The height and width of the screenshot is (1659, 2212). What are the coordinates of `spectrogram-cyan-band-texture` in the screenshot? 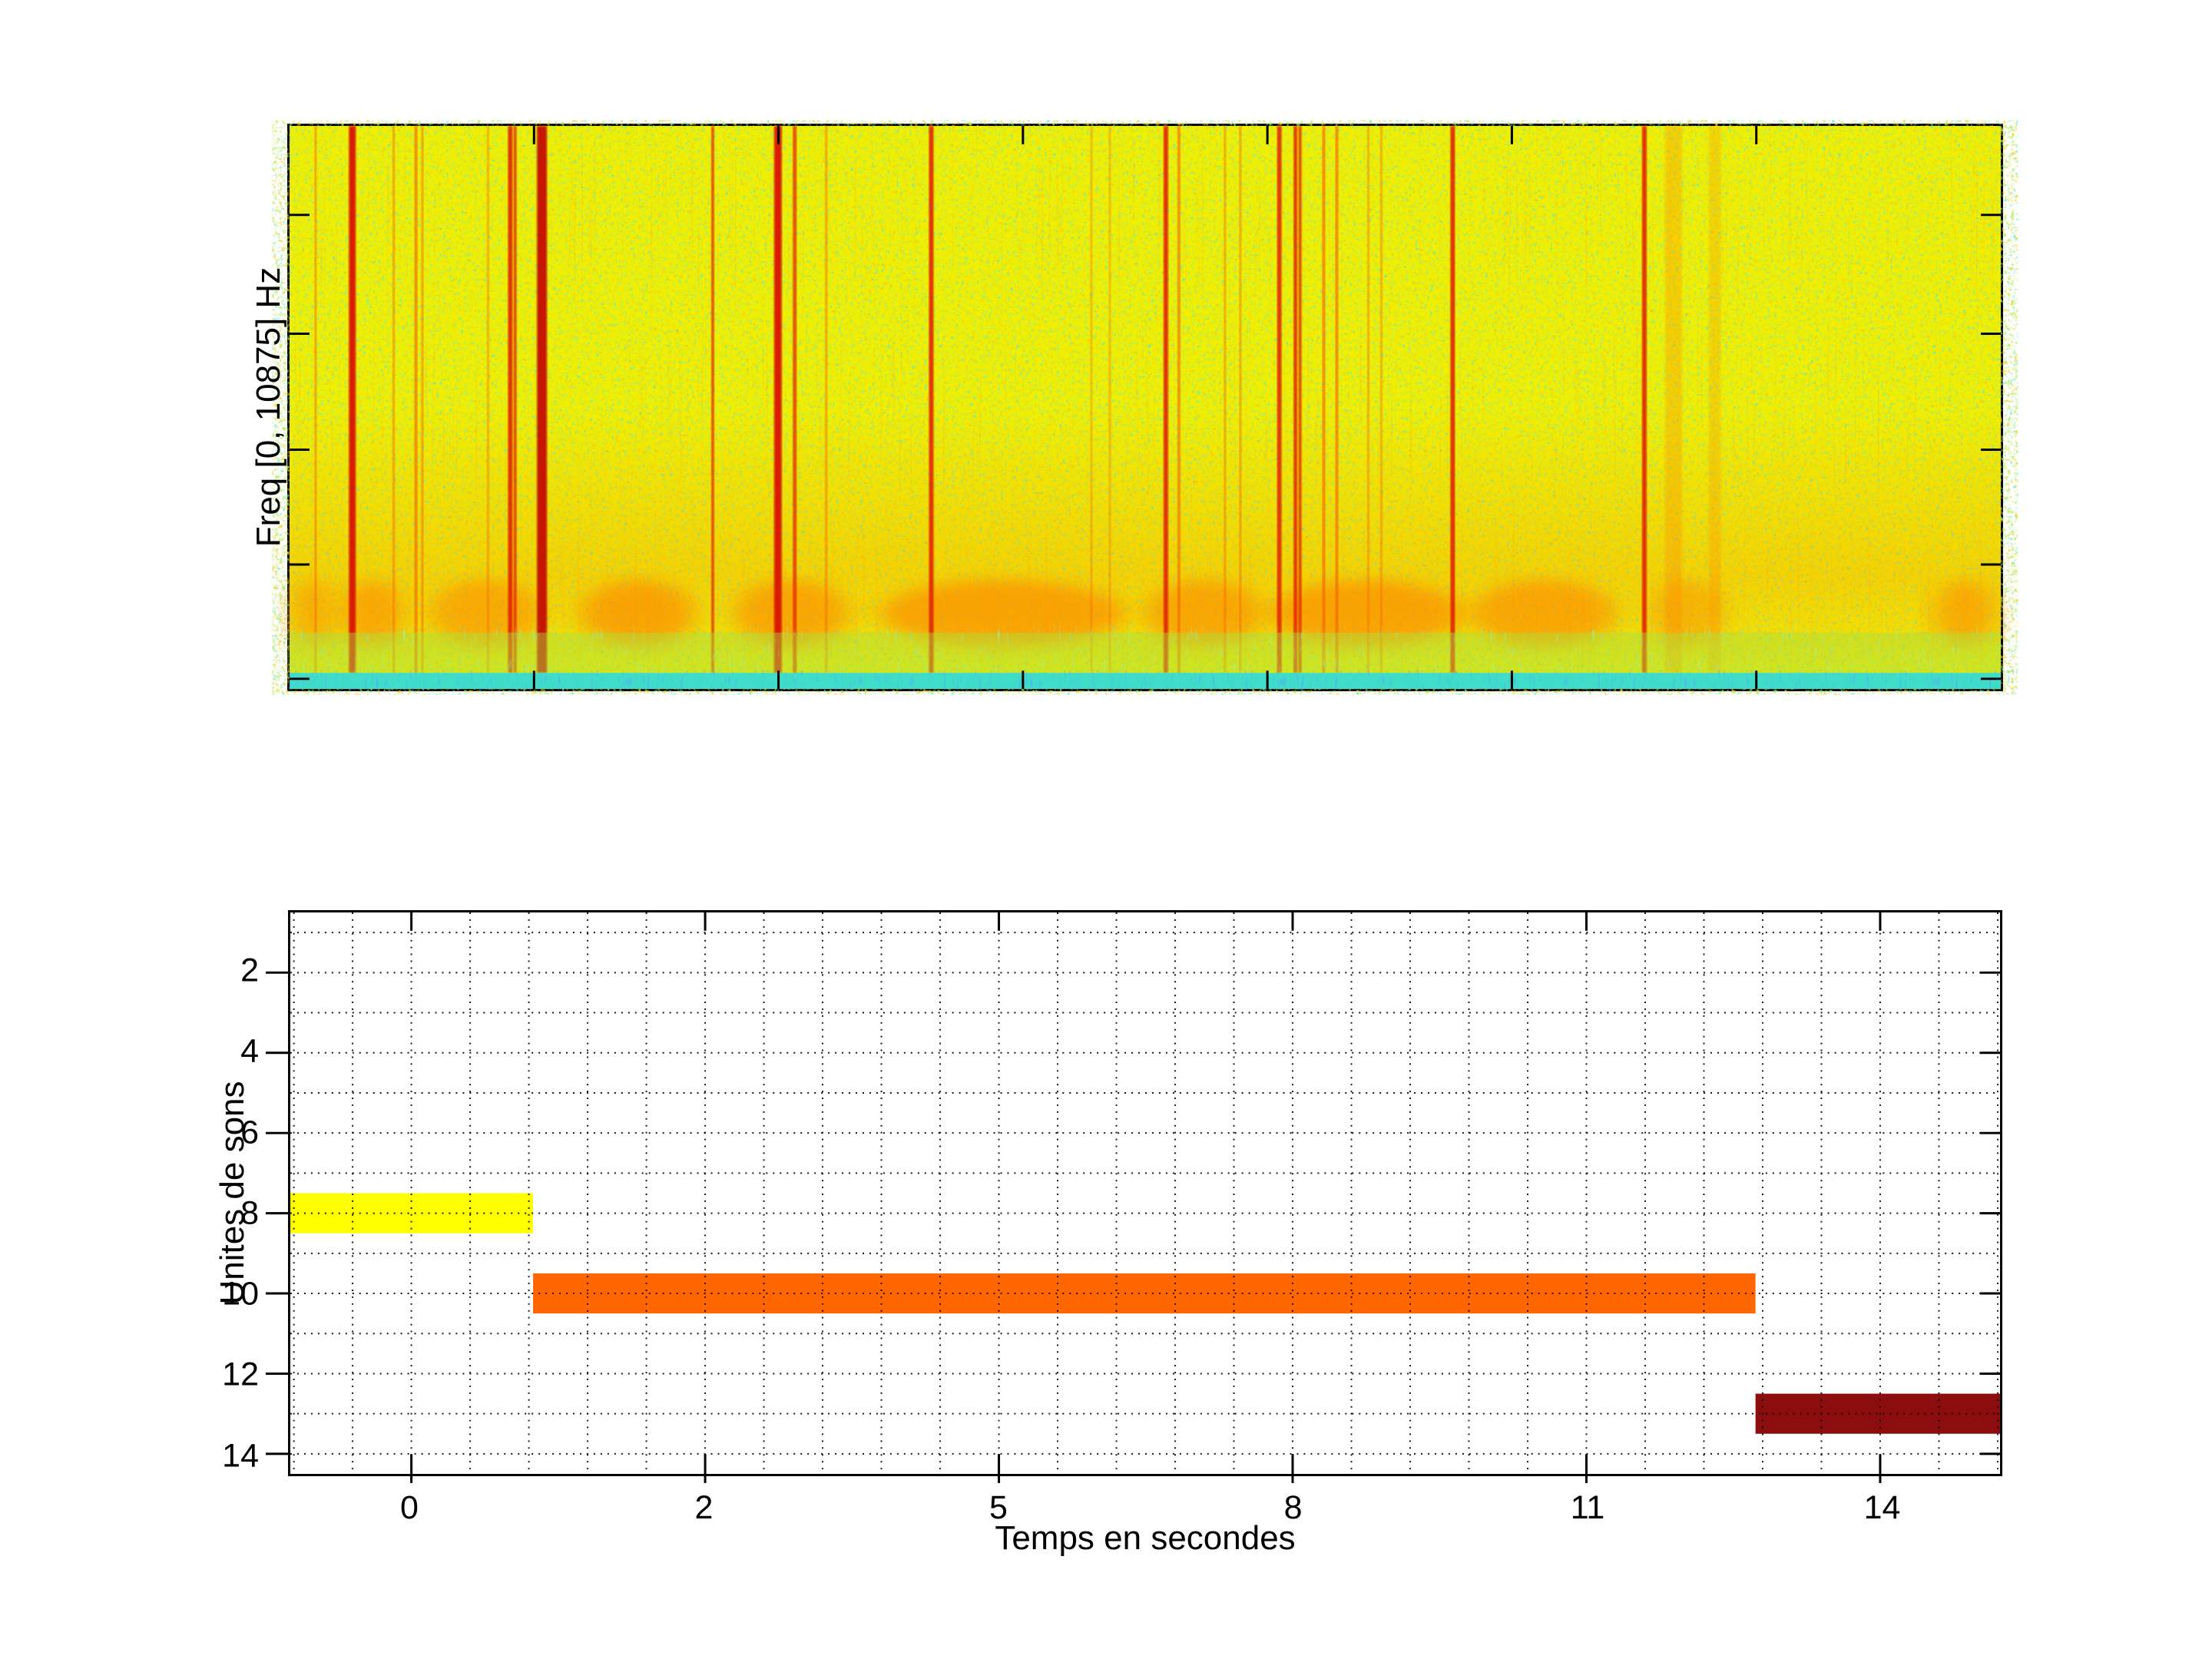 It's located at (1146, 680).